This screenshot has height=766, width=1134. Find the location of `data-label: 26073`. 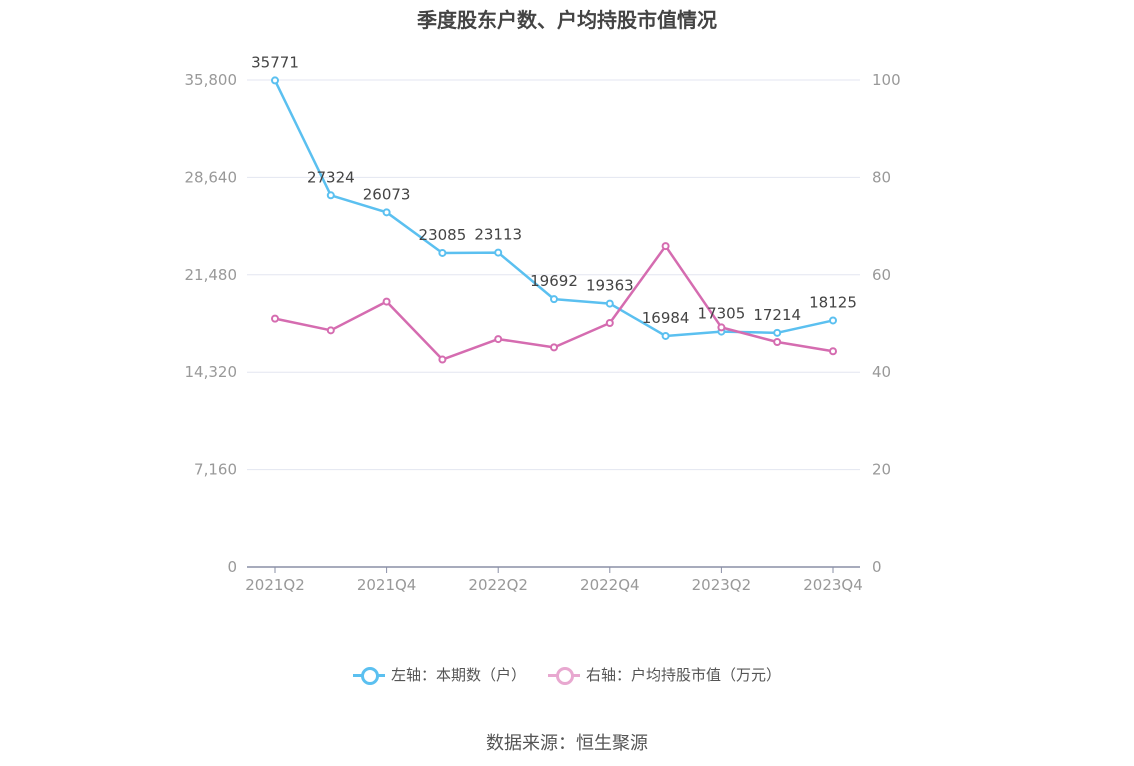

data-label: 26073 is located at coordinates (387, 194).